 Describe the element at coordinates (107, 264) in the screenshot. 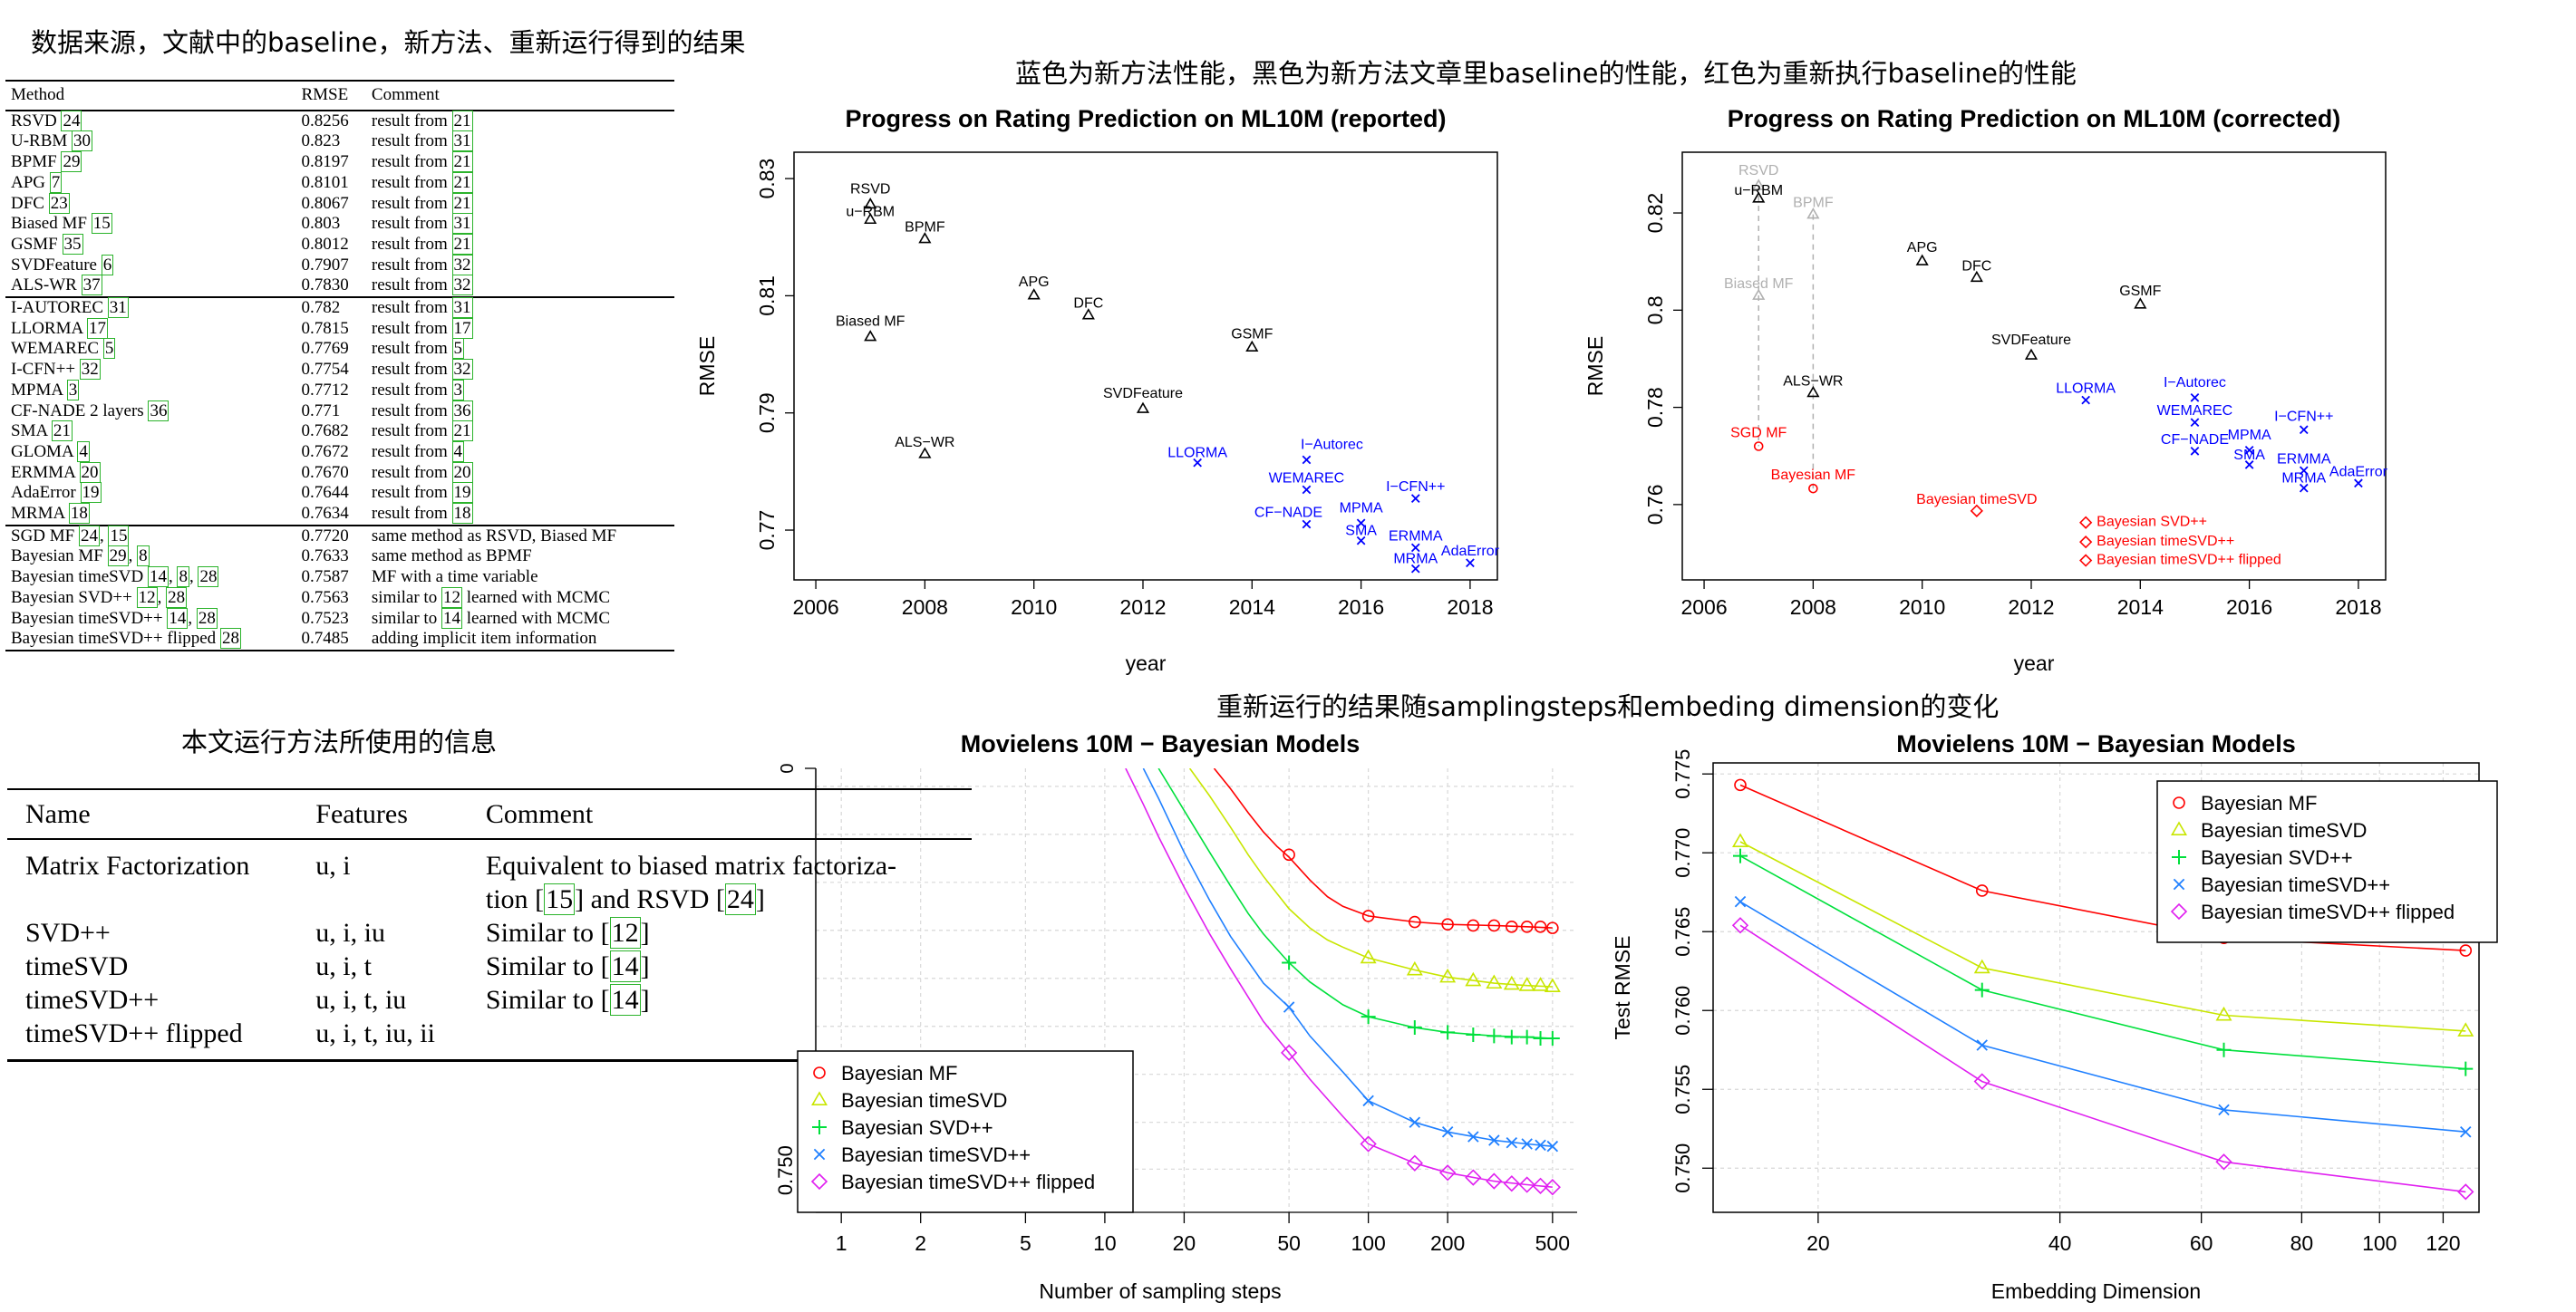

I see `citation-ref: 6` at that location.